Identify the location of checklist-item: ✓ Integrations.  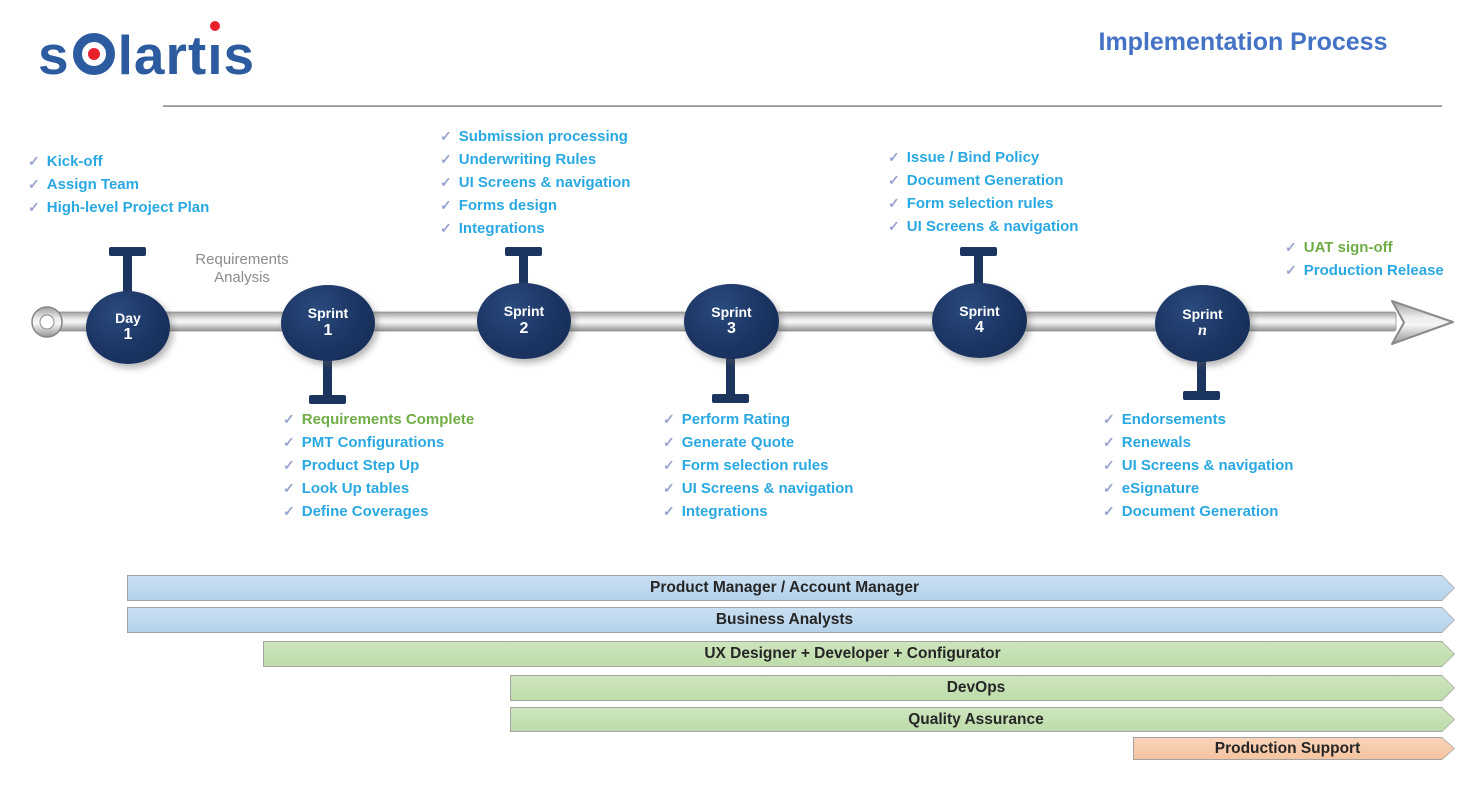
(758, 511).